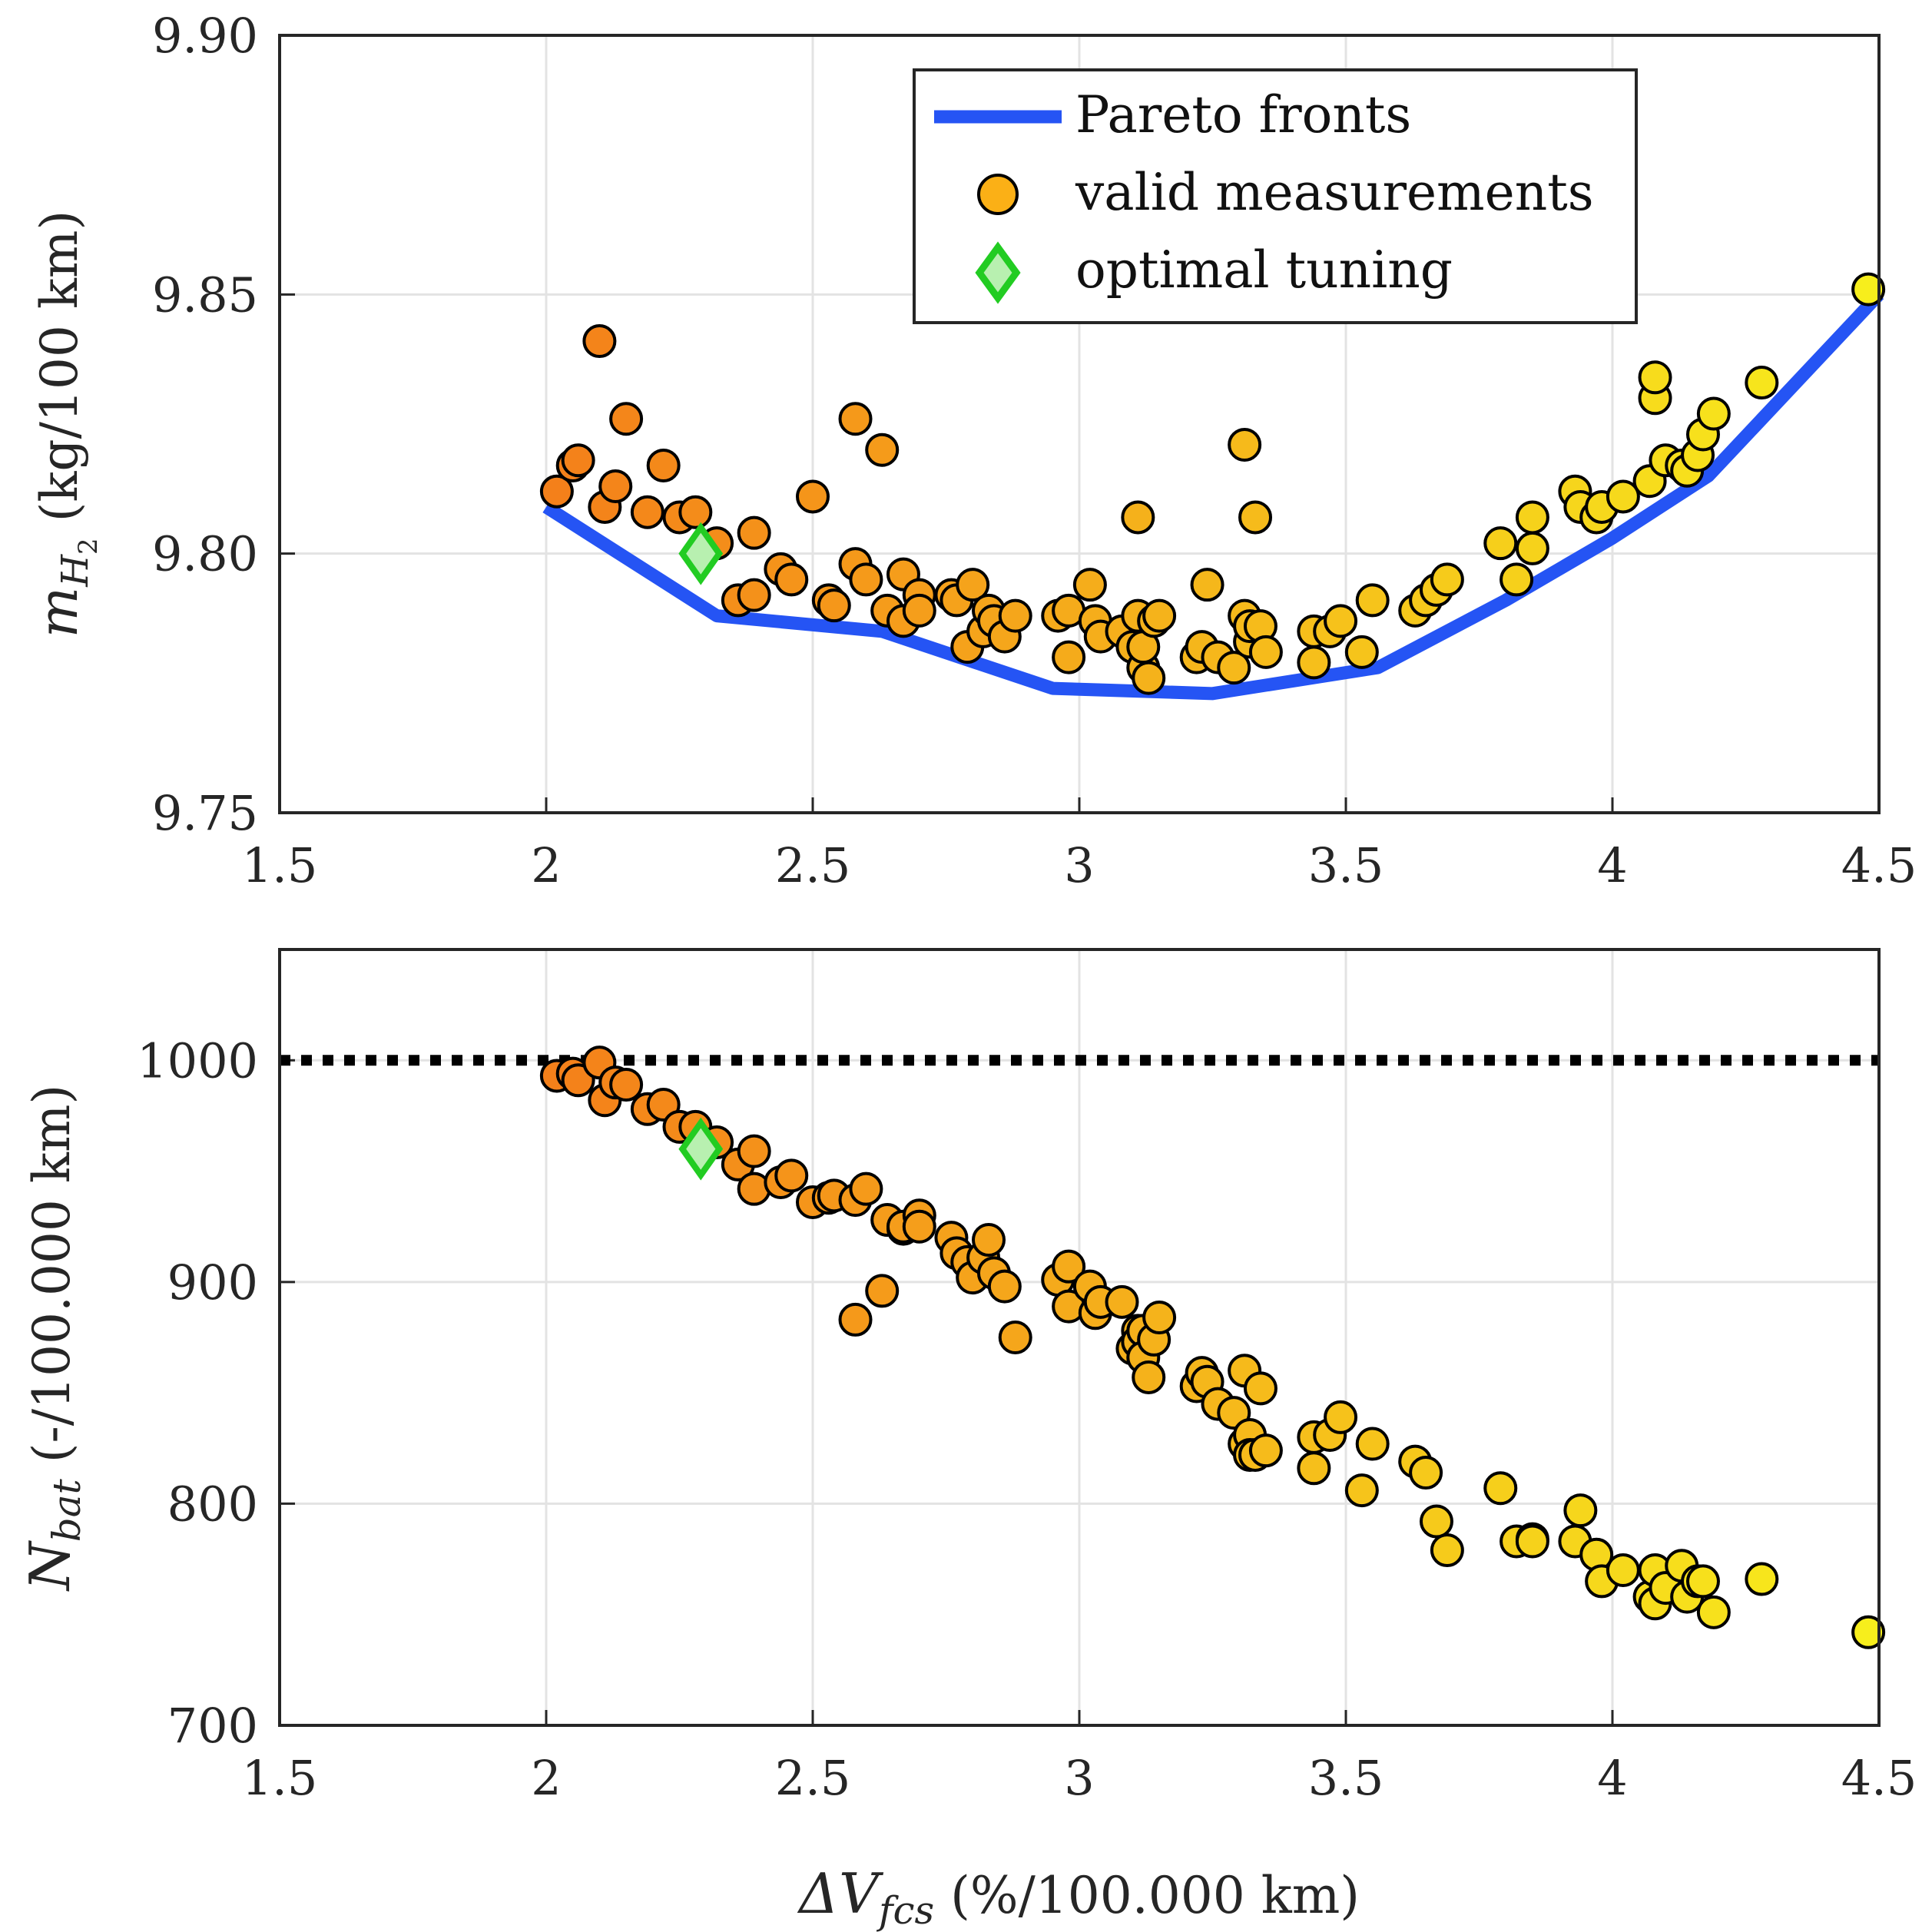 This screenshot has width=1932, height=1932. Describe the element at coordinates (197, 1393) in the screenshot. I see `bottom-y-tick-labels: 700 800 900 1000` at that location.